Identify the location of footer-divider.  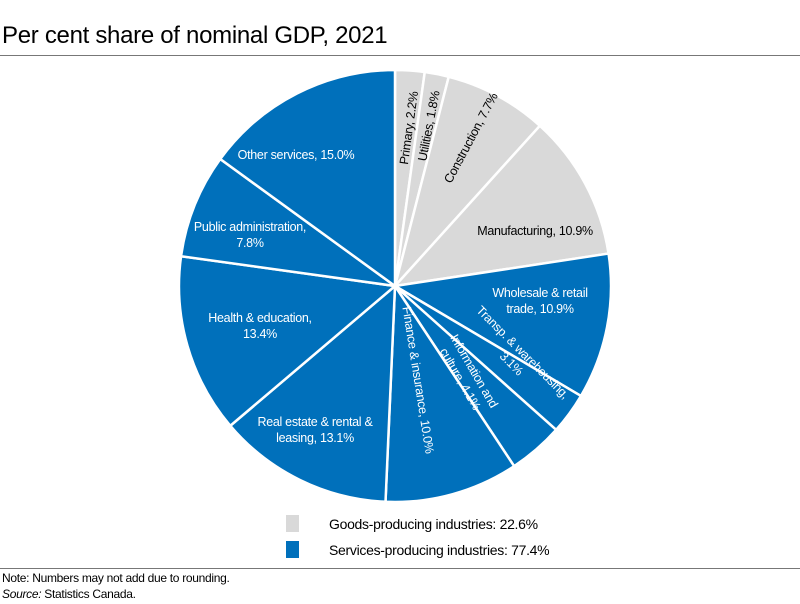
(400, 568).